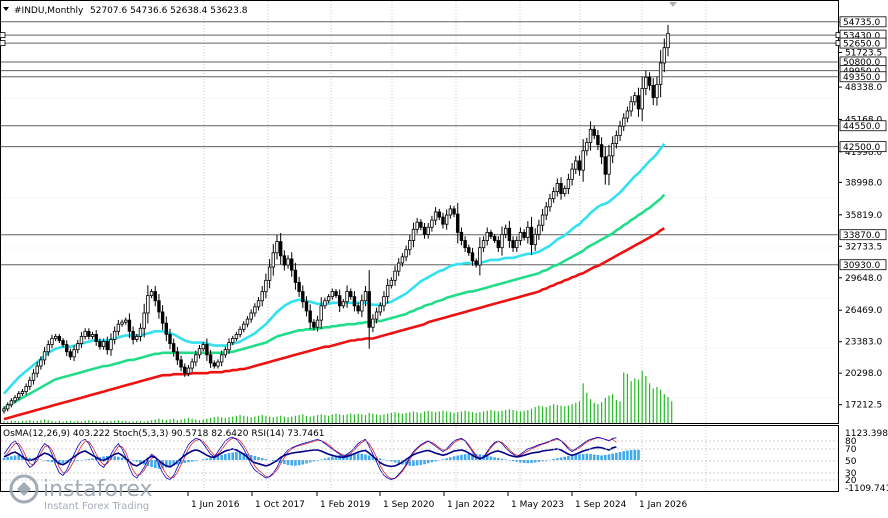  Describe the element at coordinates (861, 78) in the screenshot. I see `price-level-label: 49350.0` at that location.